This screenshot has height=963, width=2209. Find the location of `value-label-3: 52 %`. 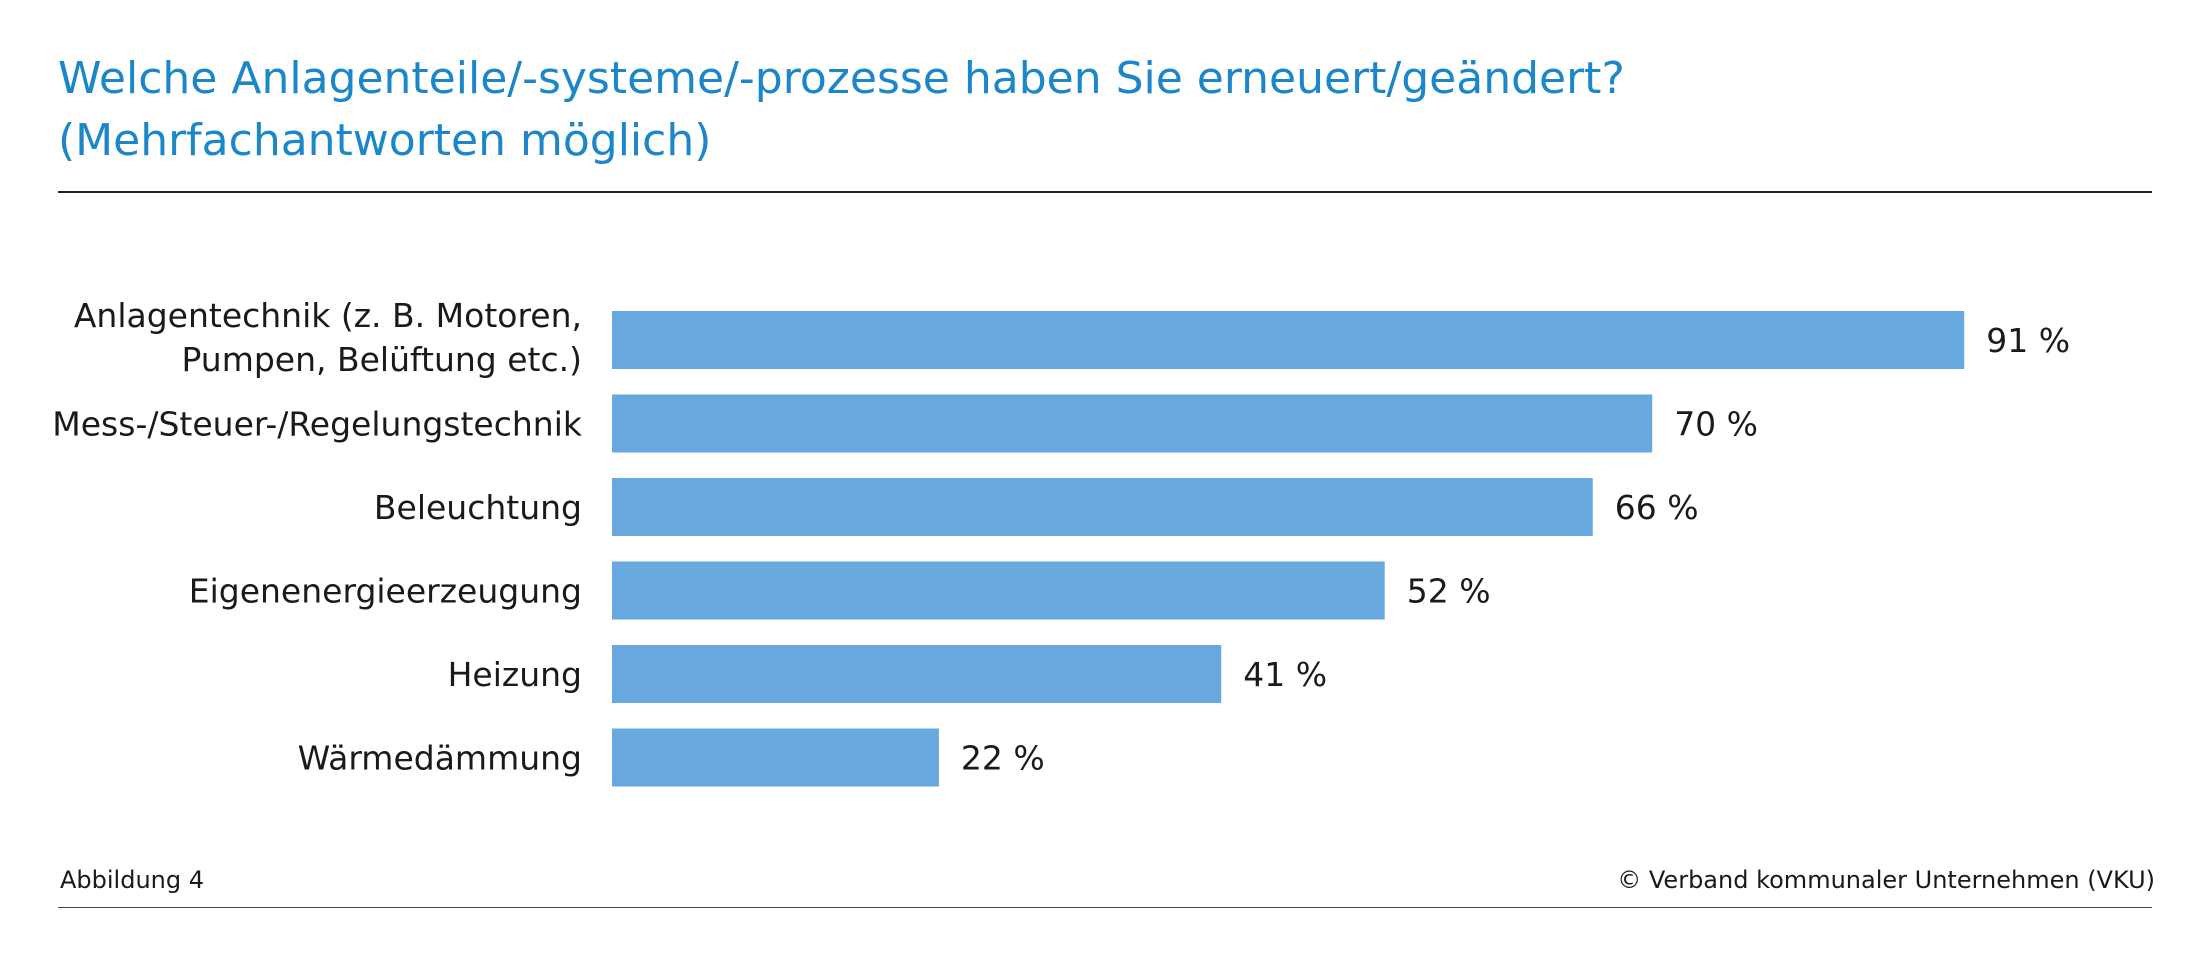

value-label-3: 52 % is located at coordinates (1449, 591).